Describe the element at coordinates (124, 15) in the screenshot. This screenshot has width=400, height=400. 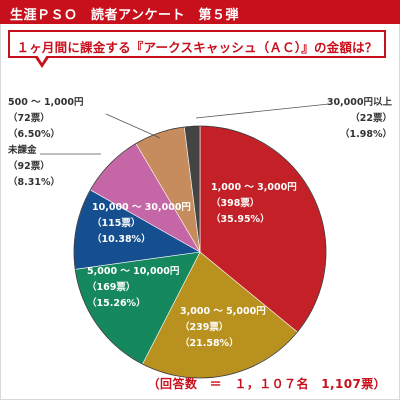
I see `header-title: 生涯ＰＳＯ 読者アンケート 第５弾` at that location.